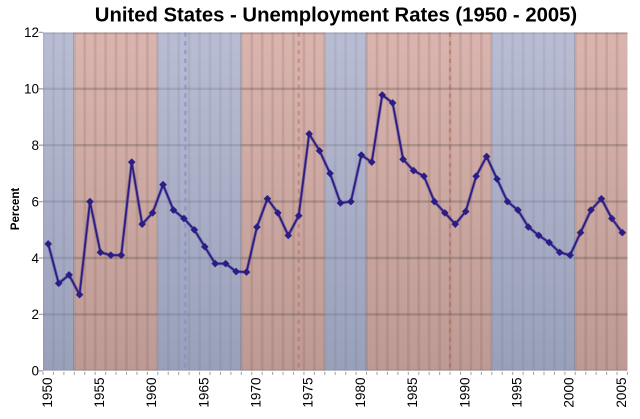 Image resolution: width=640 pixels, height=419 pixels. Describe the element at coordinates (35, 258) in the screenshot. I see `svg-text: 4` at that location.